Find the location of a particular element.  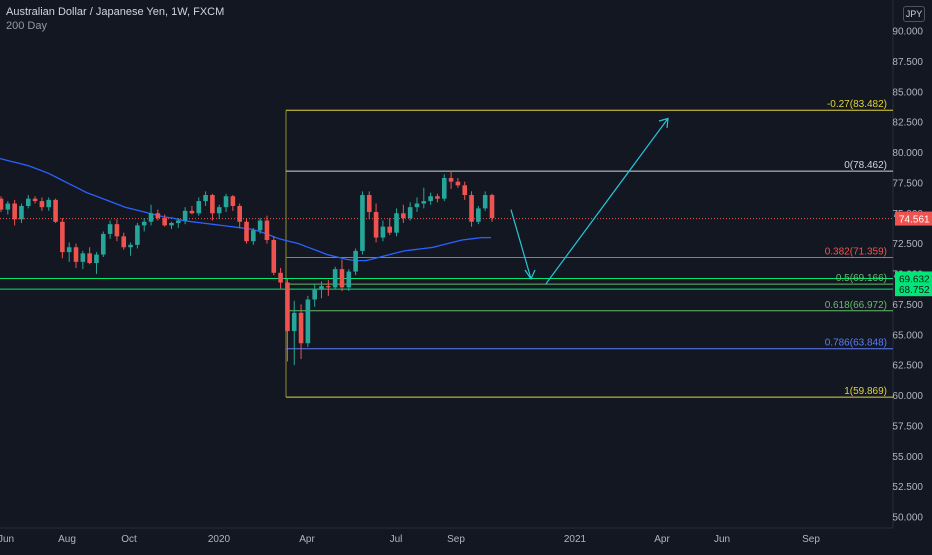

x-tick-label: Jul is located at coordinates (396, 539).